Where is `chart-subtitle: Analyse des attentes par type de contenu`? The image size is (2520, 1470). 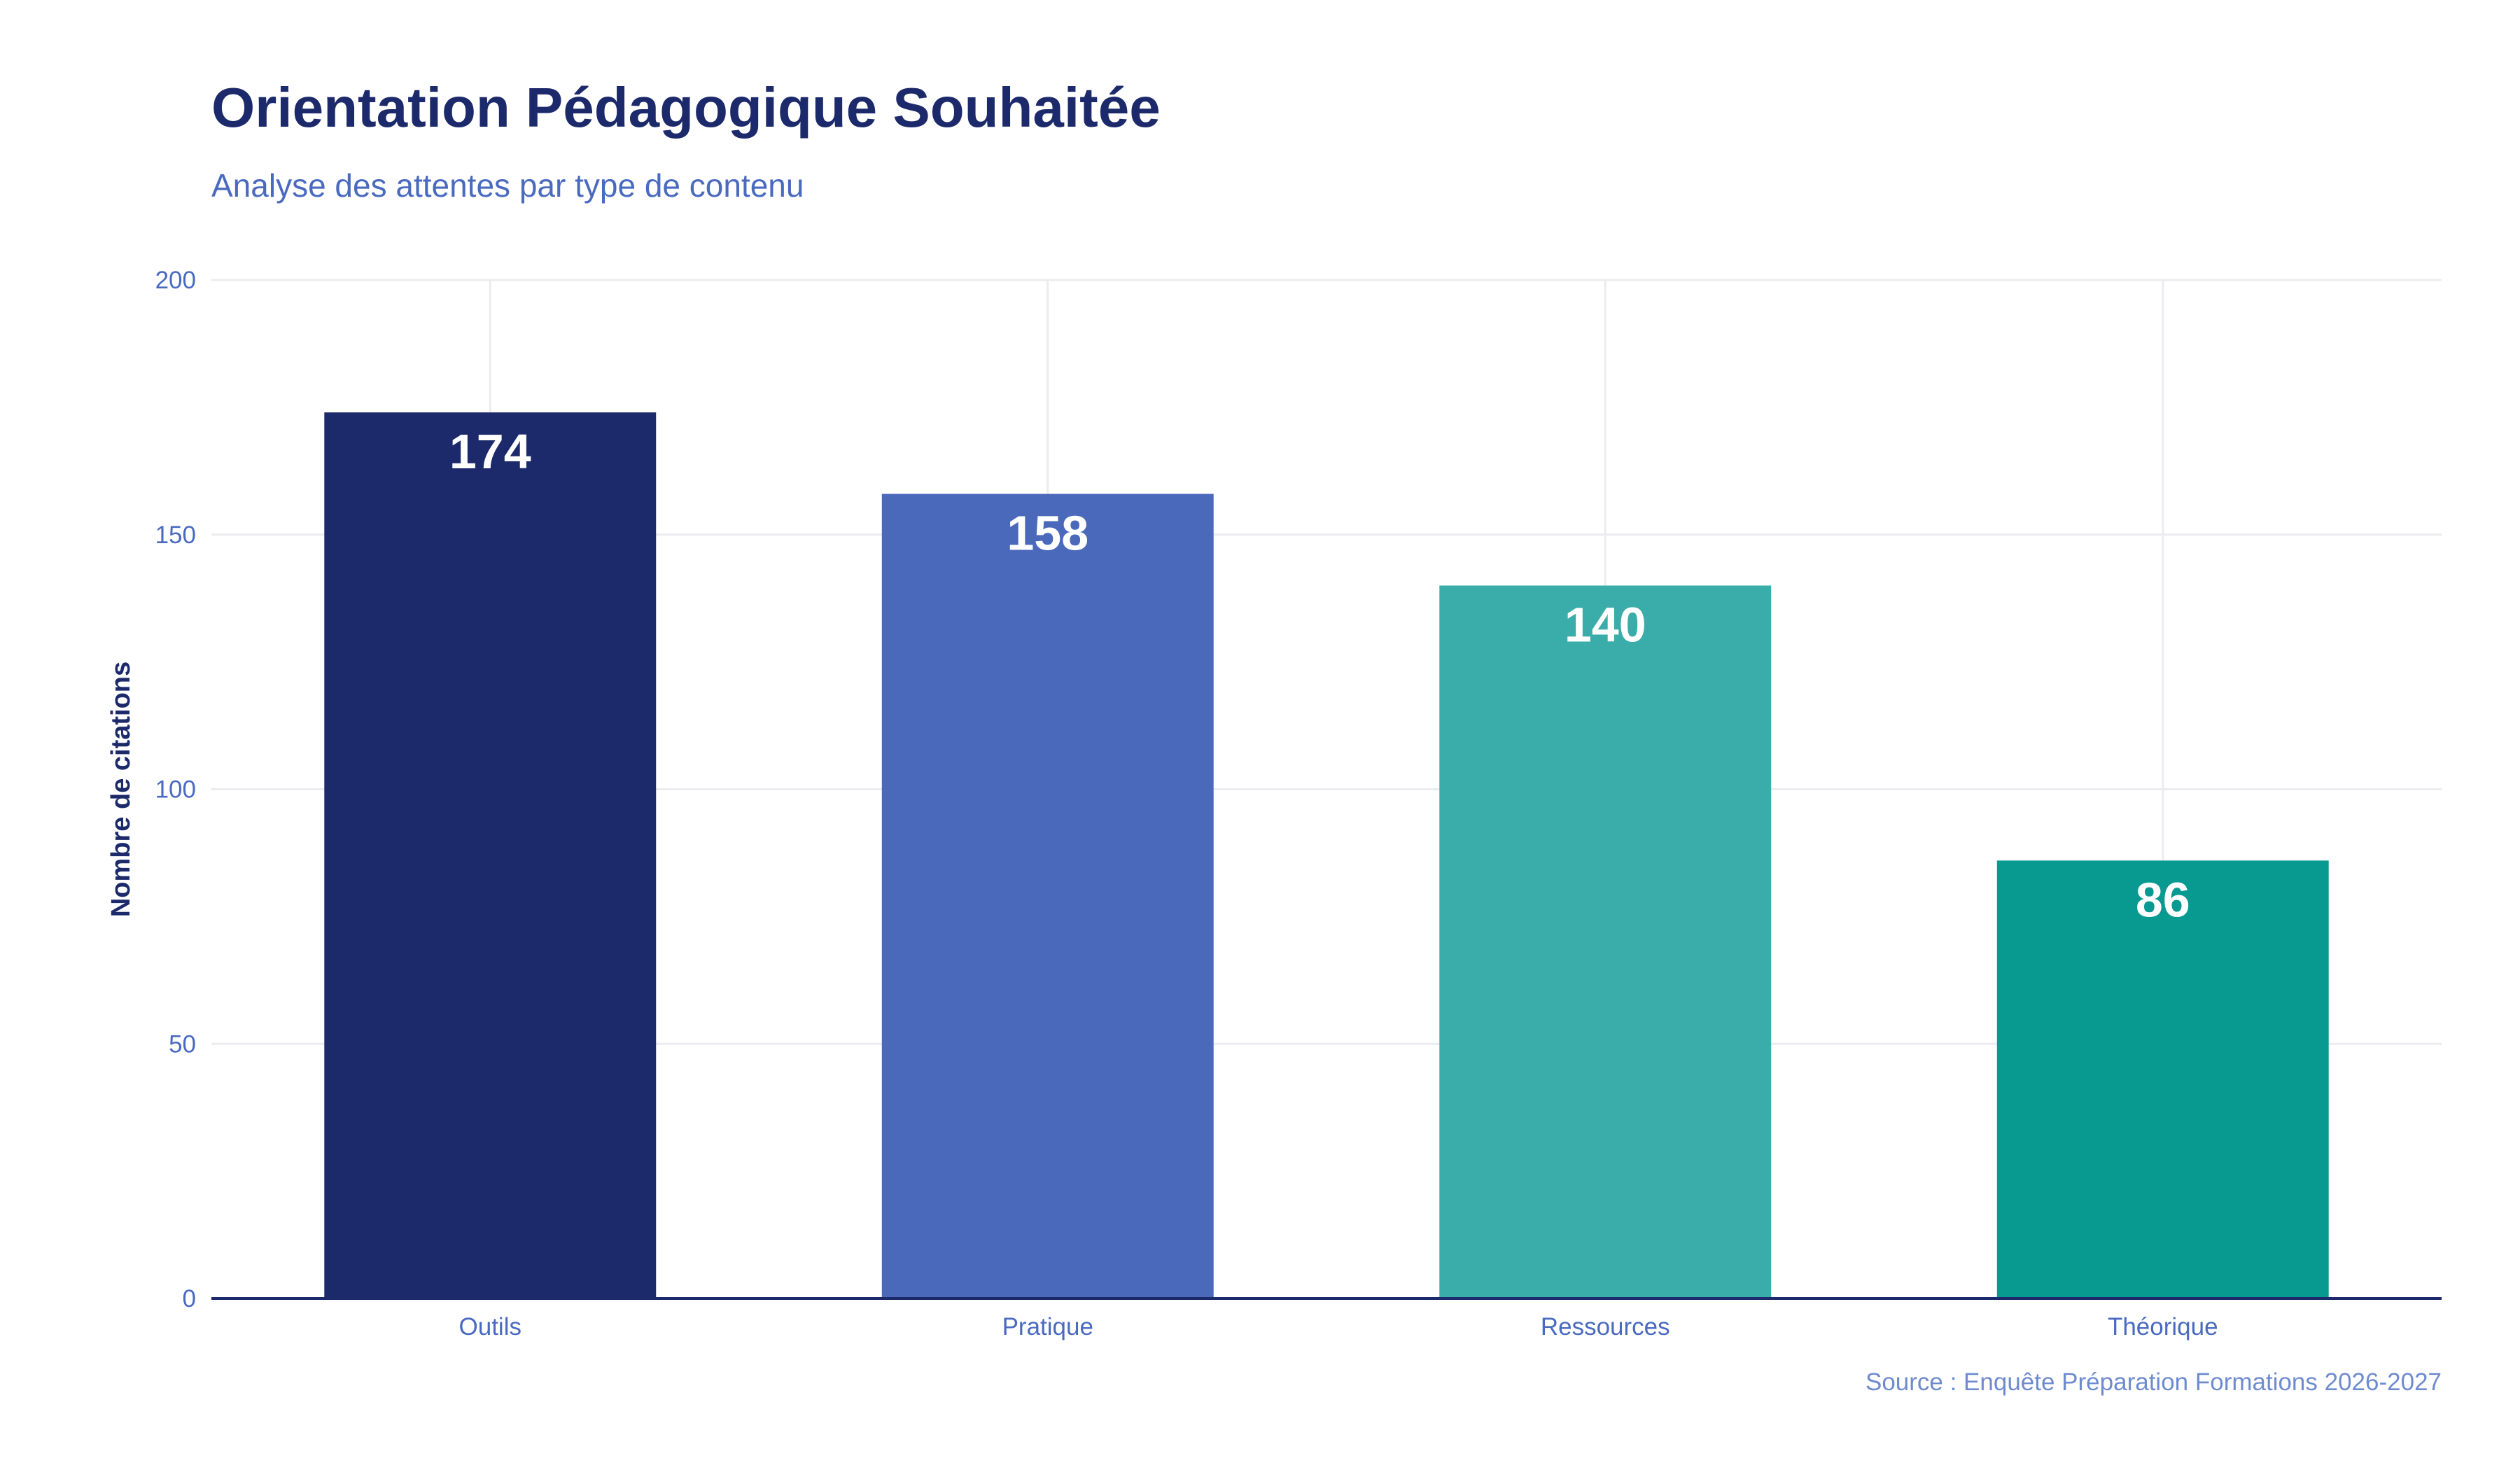
chart-subtitle: Analyse des attentes par type de contenu is located at coordinates (507, 185).